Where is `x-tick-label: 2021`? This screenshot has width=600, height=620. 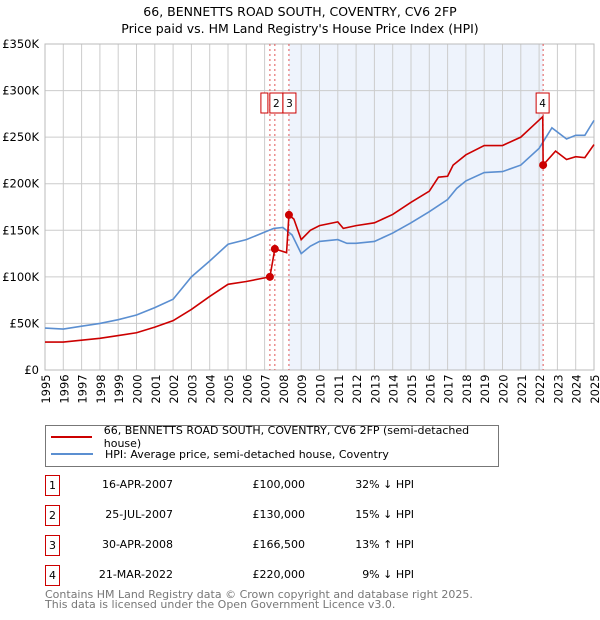
x-tick-label: 2021 is located at coordinates (522, 388).